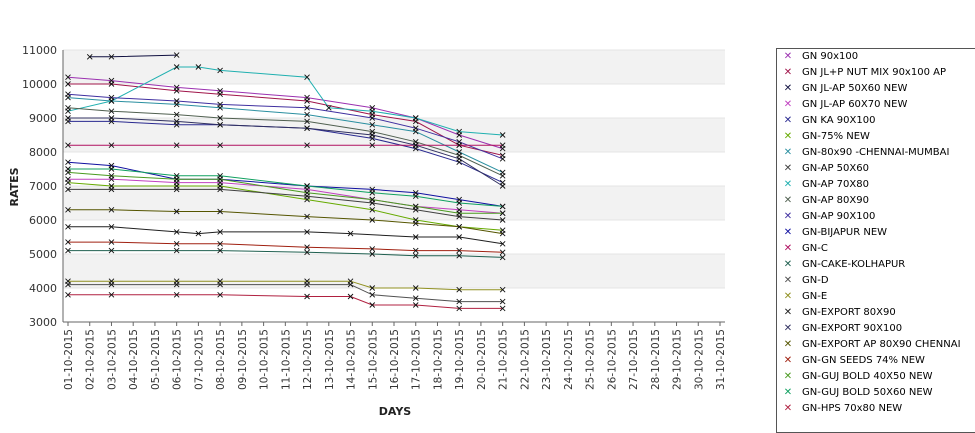  I want to click on legend-item: ✕ GN JL+P NUT MIX 90x100 AP, so click(876, 73).